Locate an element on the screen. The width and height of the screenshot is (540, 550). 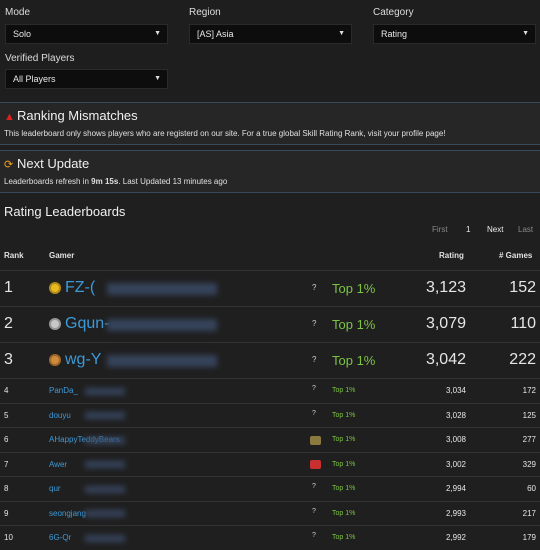
table-row: 5 douyu? Top 1% 3,028 125 is located at coordinates (270, 415).